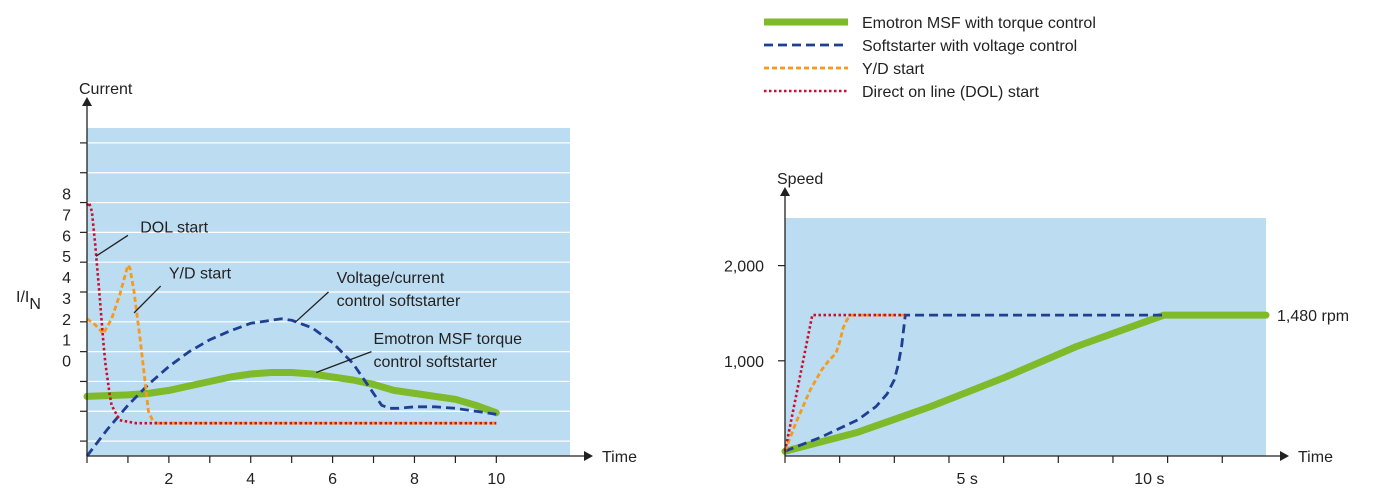  I want to click on current-series-torque, so click(291, 393).